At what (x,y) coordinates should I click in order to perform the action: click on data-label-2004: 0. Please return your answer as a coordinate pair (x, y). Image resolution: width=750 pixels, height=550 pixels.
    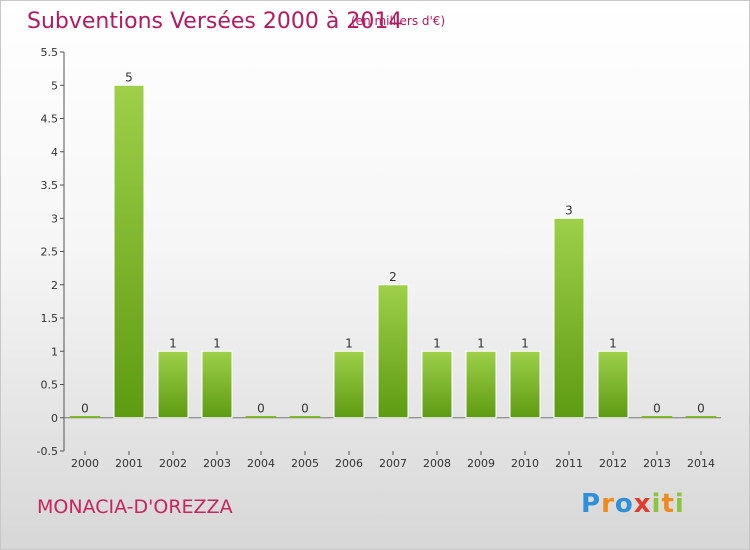
    Looking at the image, I should click on (261, 408).